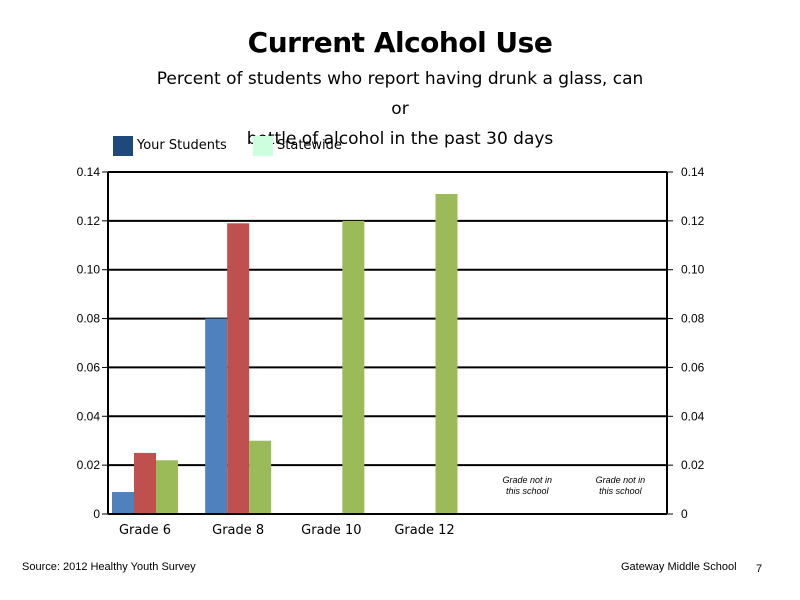 The width and height of the screenshot is (800, 600). What do you see at coordinates (309, 145) in the screenshot?
I see `legend-label-statewide: Statewide` at bounding box center [309, 145].